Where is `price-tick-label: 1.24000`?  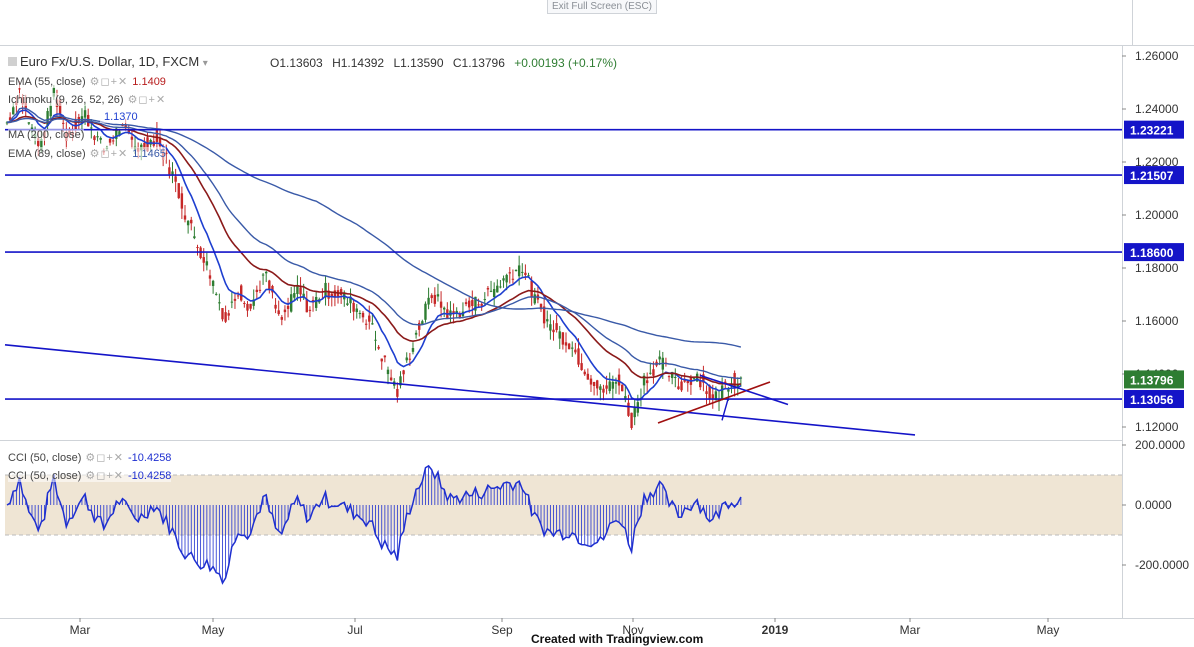 price-tick-label: 1.24000 is located at coordinates (1157, 109).